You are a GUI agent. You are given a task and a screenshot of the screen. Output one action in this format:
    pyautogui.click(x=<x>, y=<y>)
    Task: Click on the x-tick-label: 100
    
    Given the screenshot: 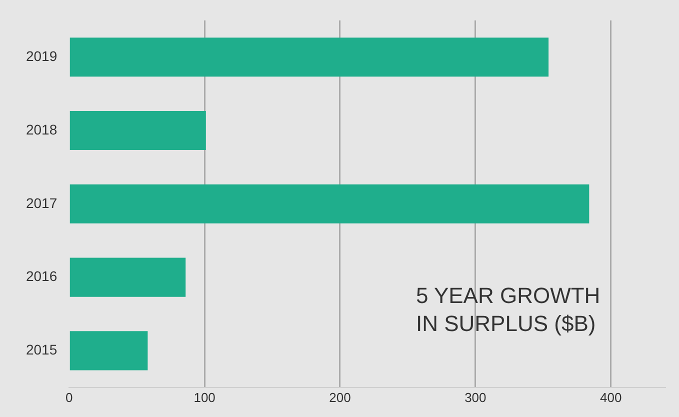 What is the action you would take?
    pyautogui.click(x=205, y=397)
    